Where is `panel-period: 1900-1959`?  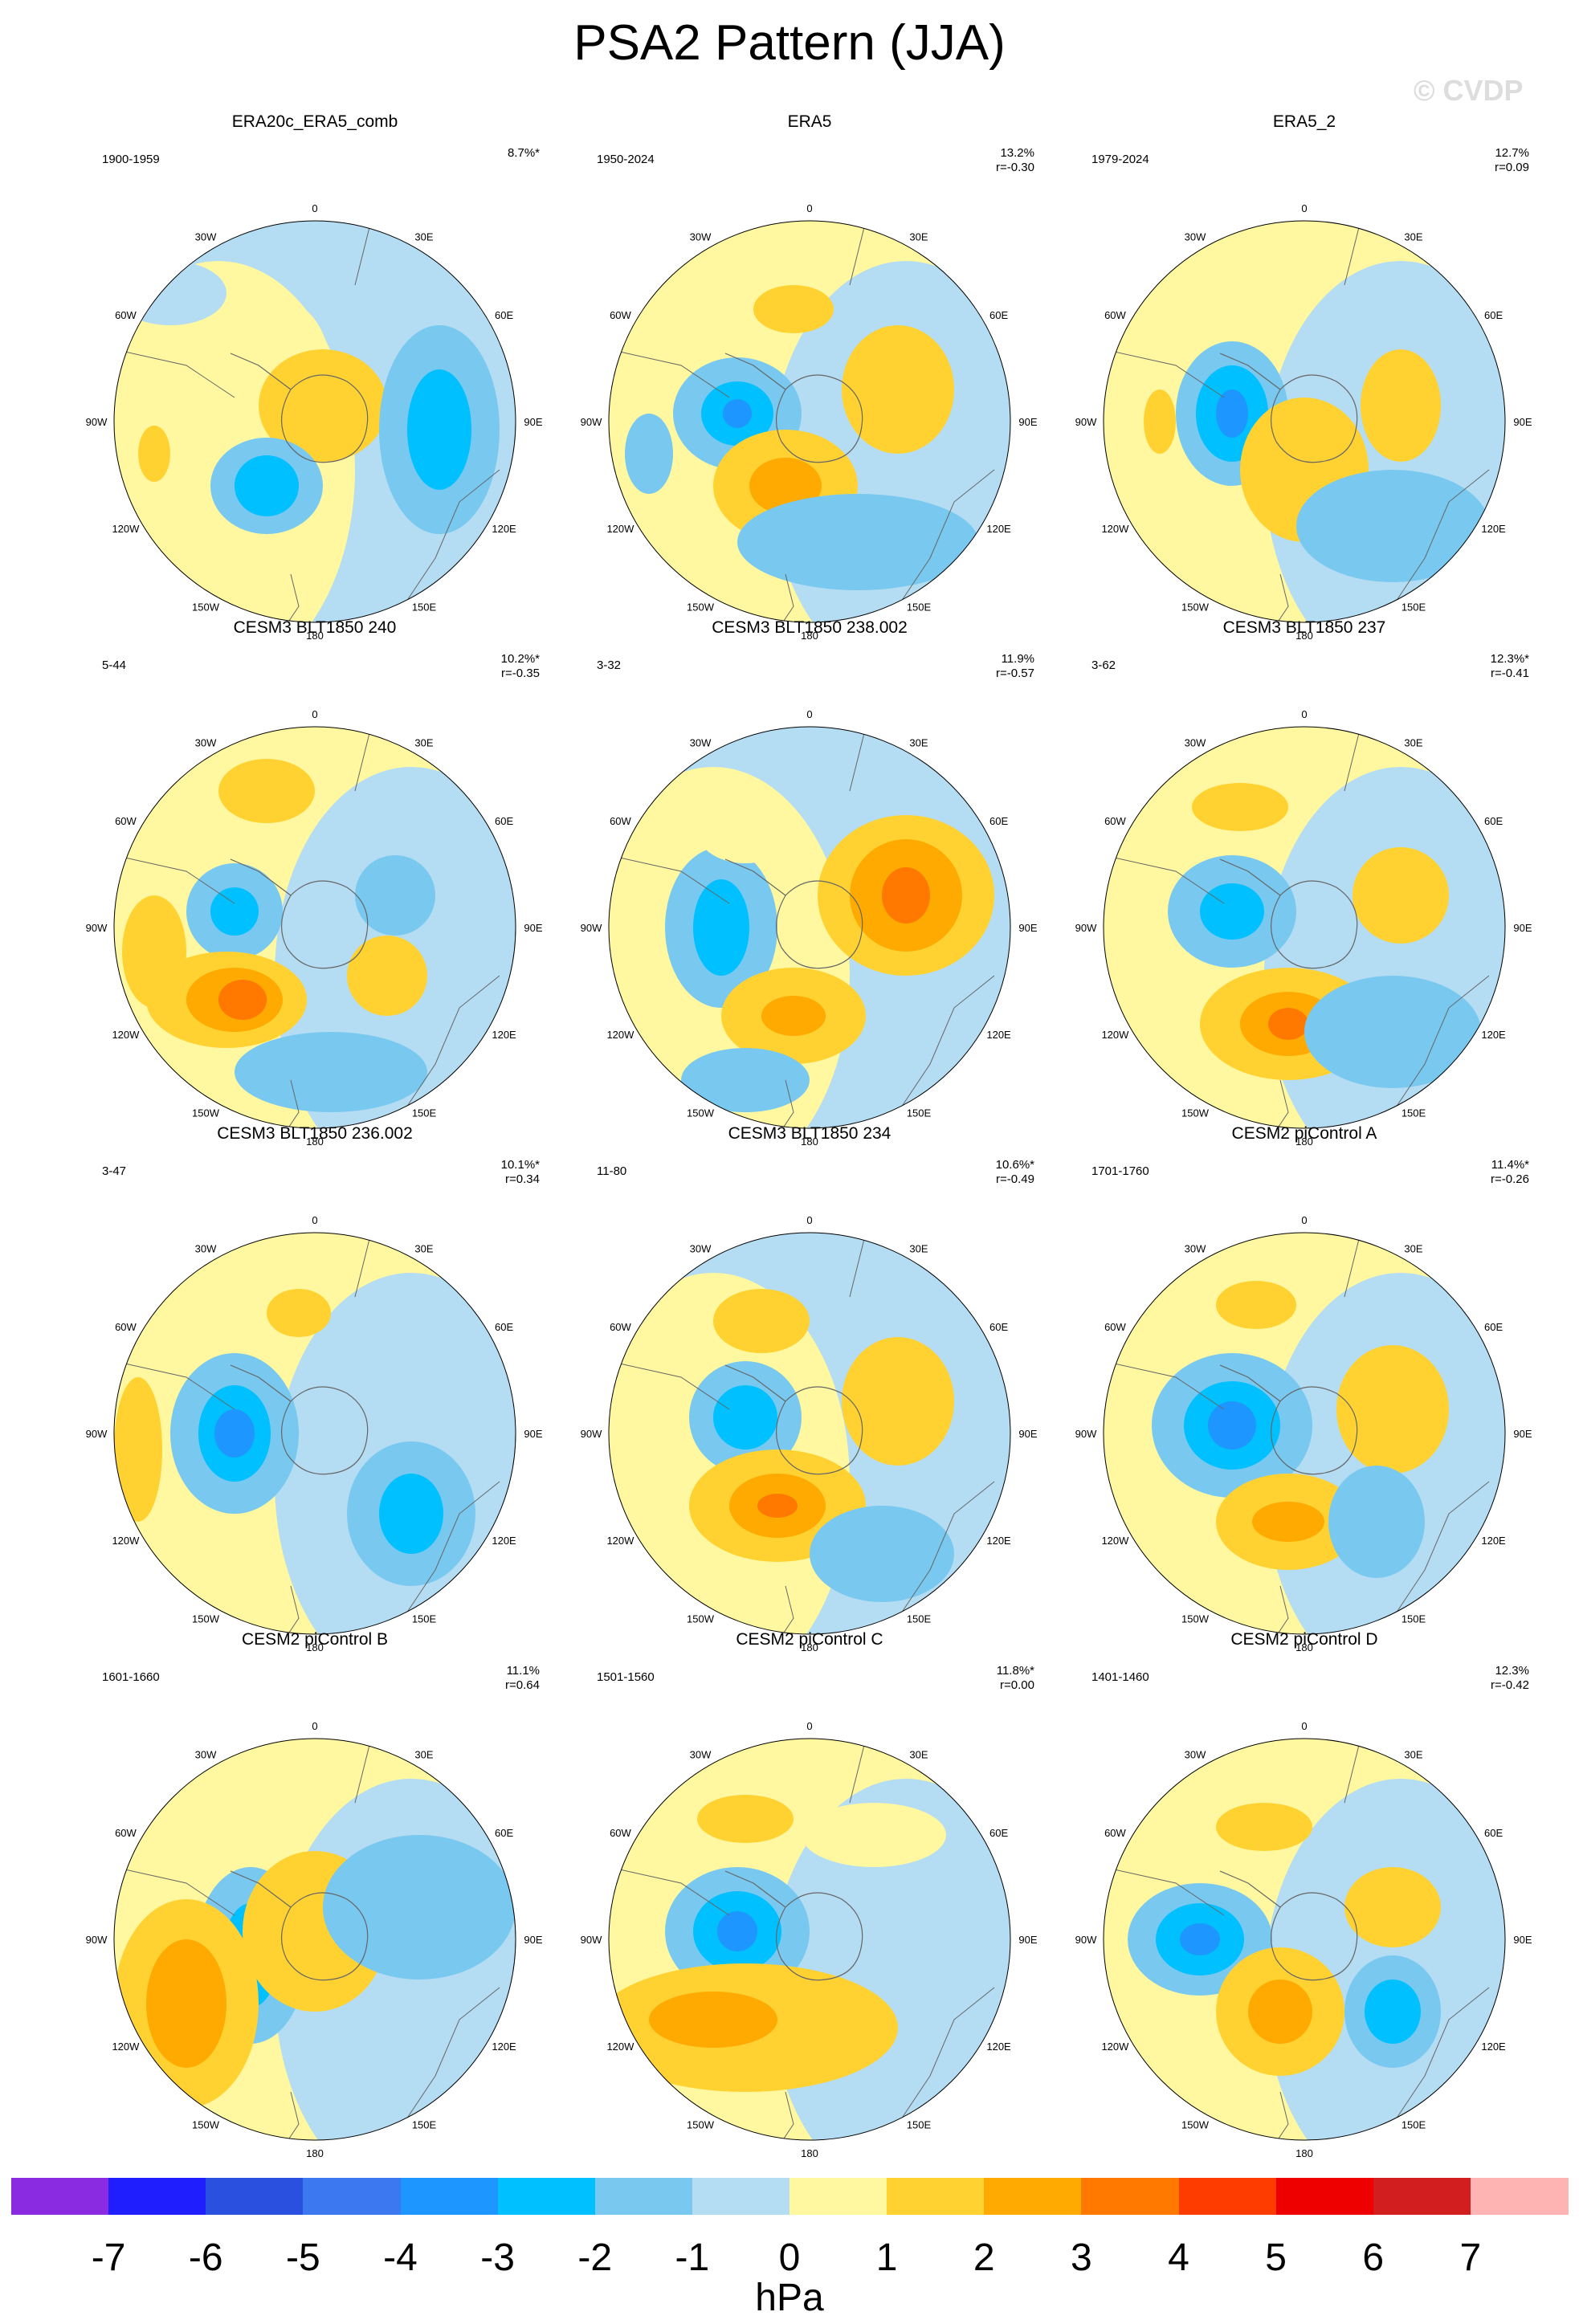 panel-period: 1900-1959 is located at coordinates (131, 159).